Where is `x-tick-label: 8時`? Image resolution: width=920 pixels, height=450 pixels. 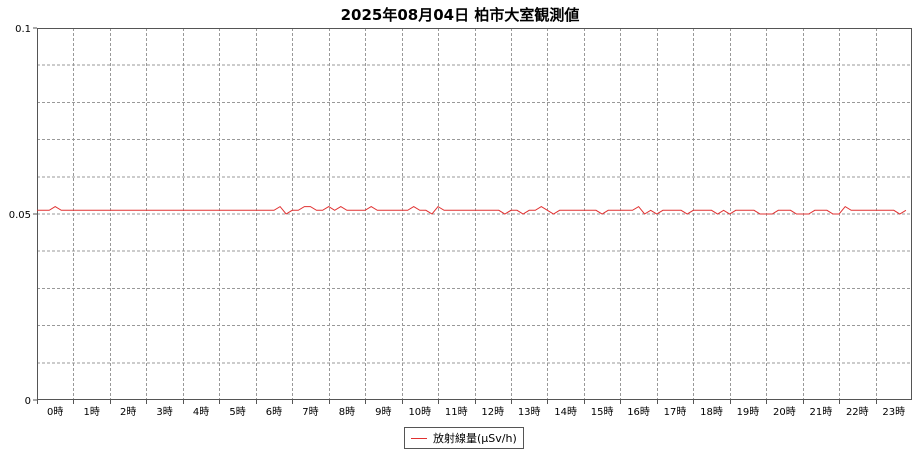 x-tick-label: 8時 is located at coordinates (347, 412).